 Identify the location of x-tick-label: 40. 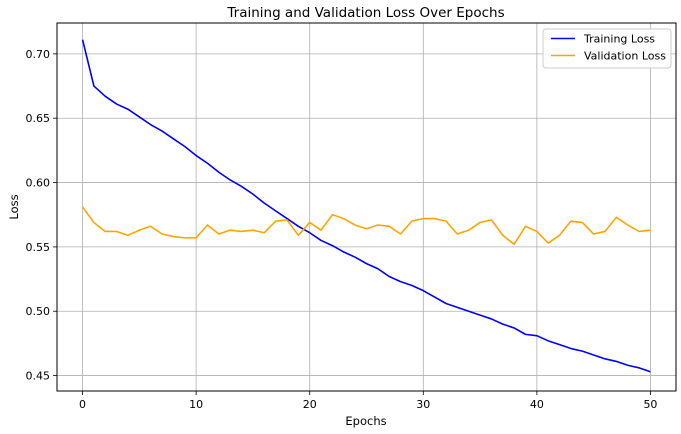
(537, 404).